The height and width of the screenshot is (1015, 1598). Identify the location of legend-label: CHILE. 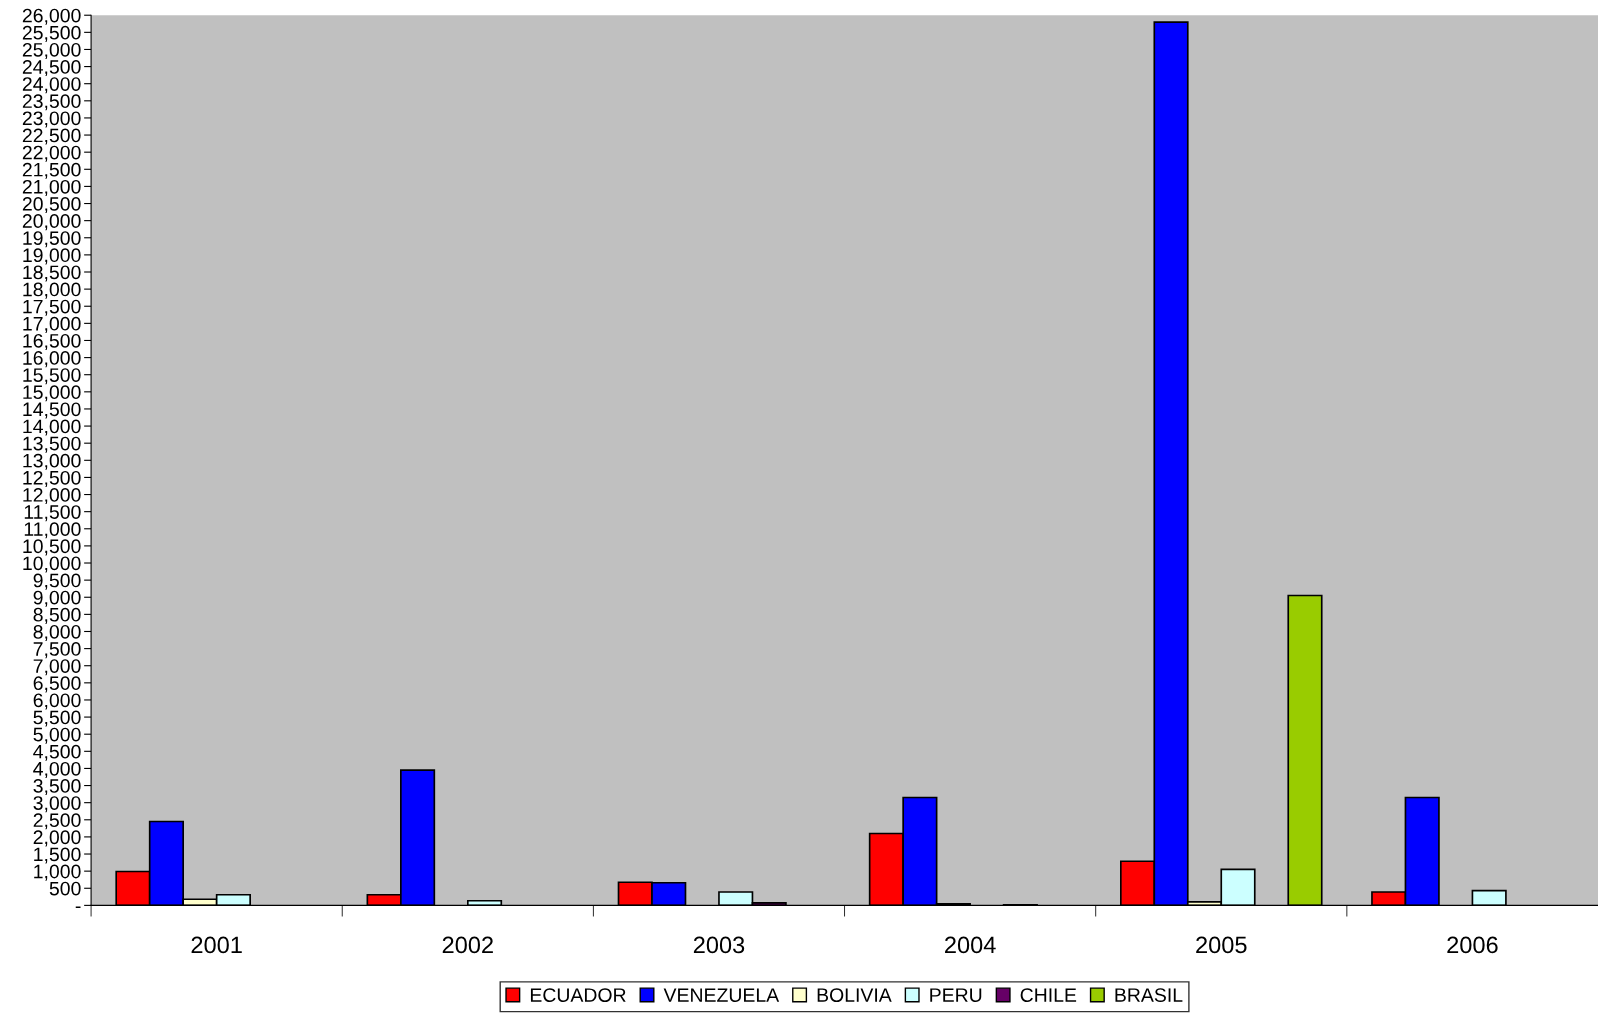
(1048, 995).